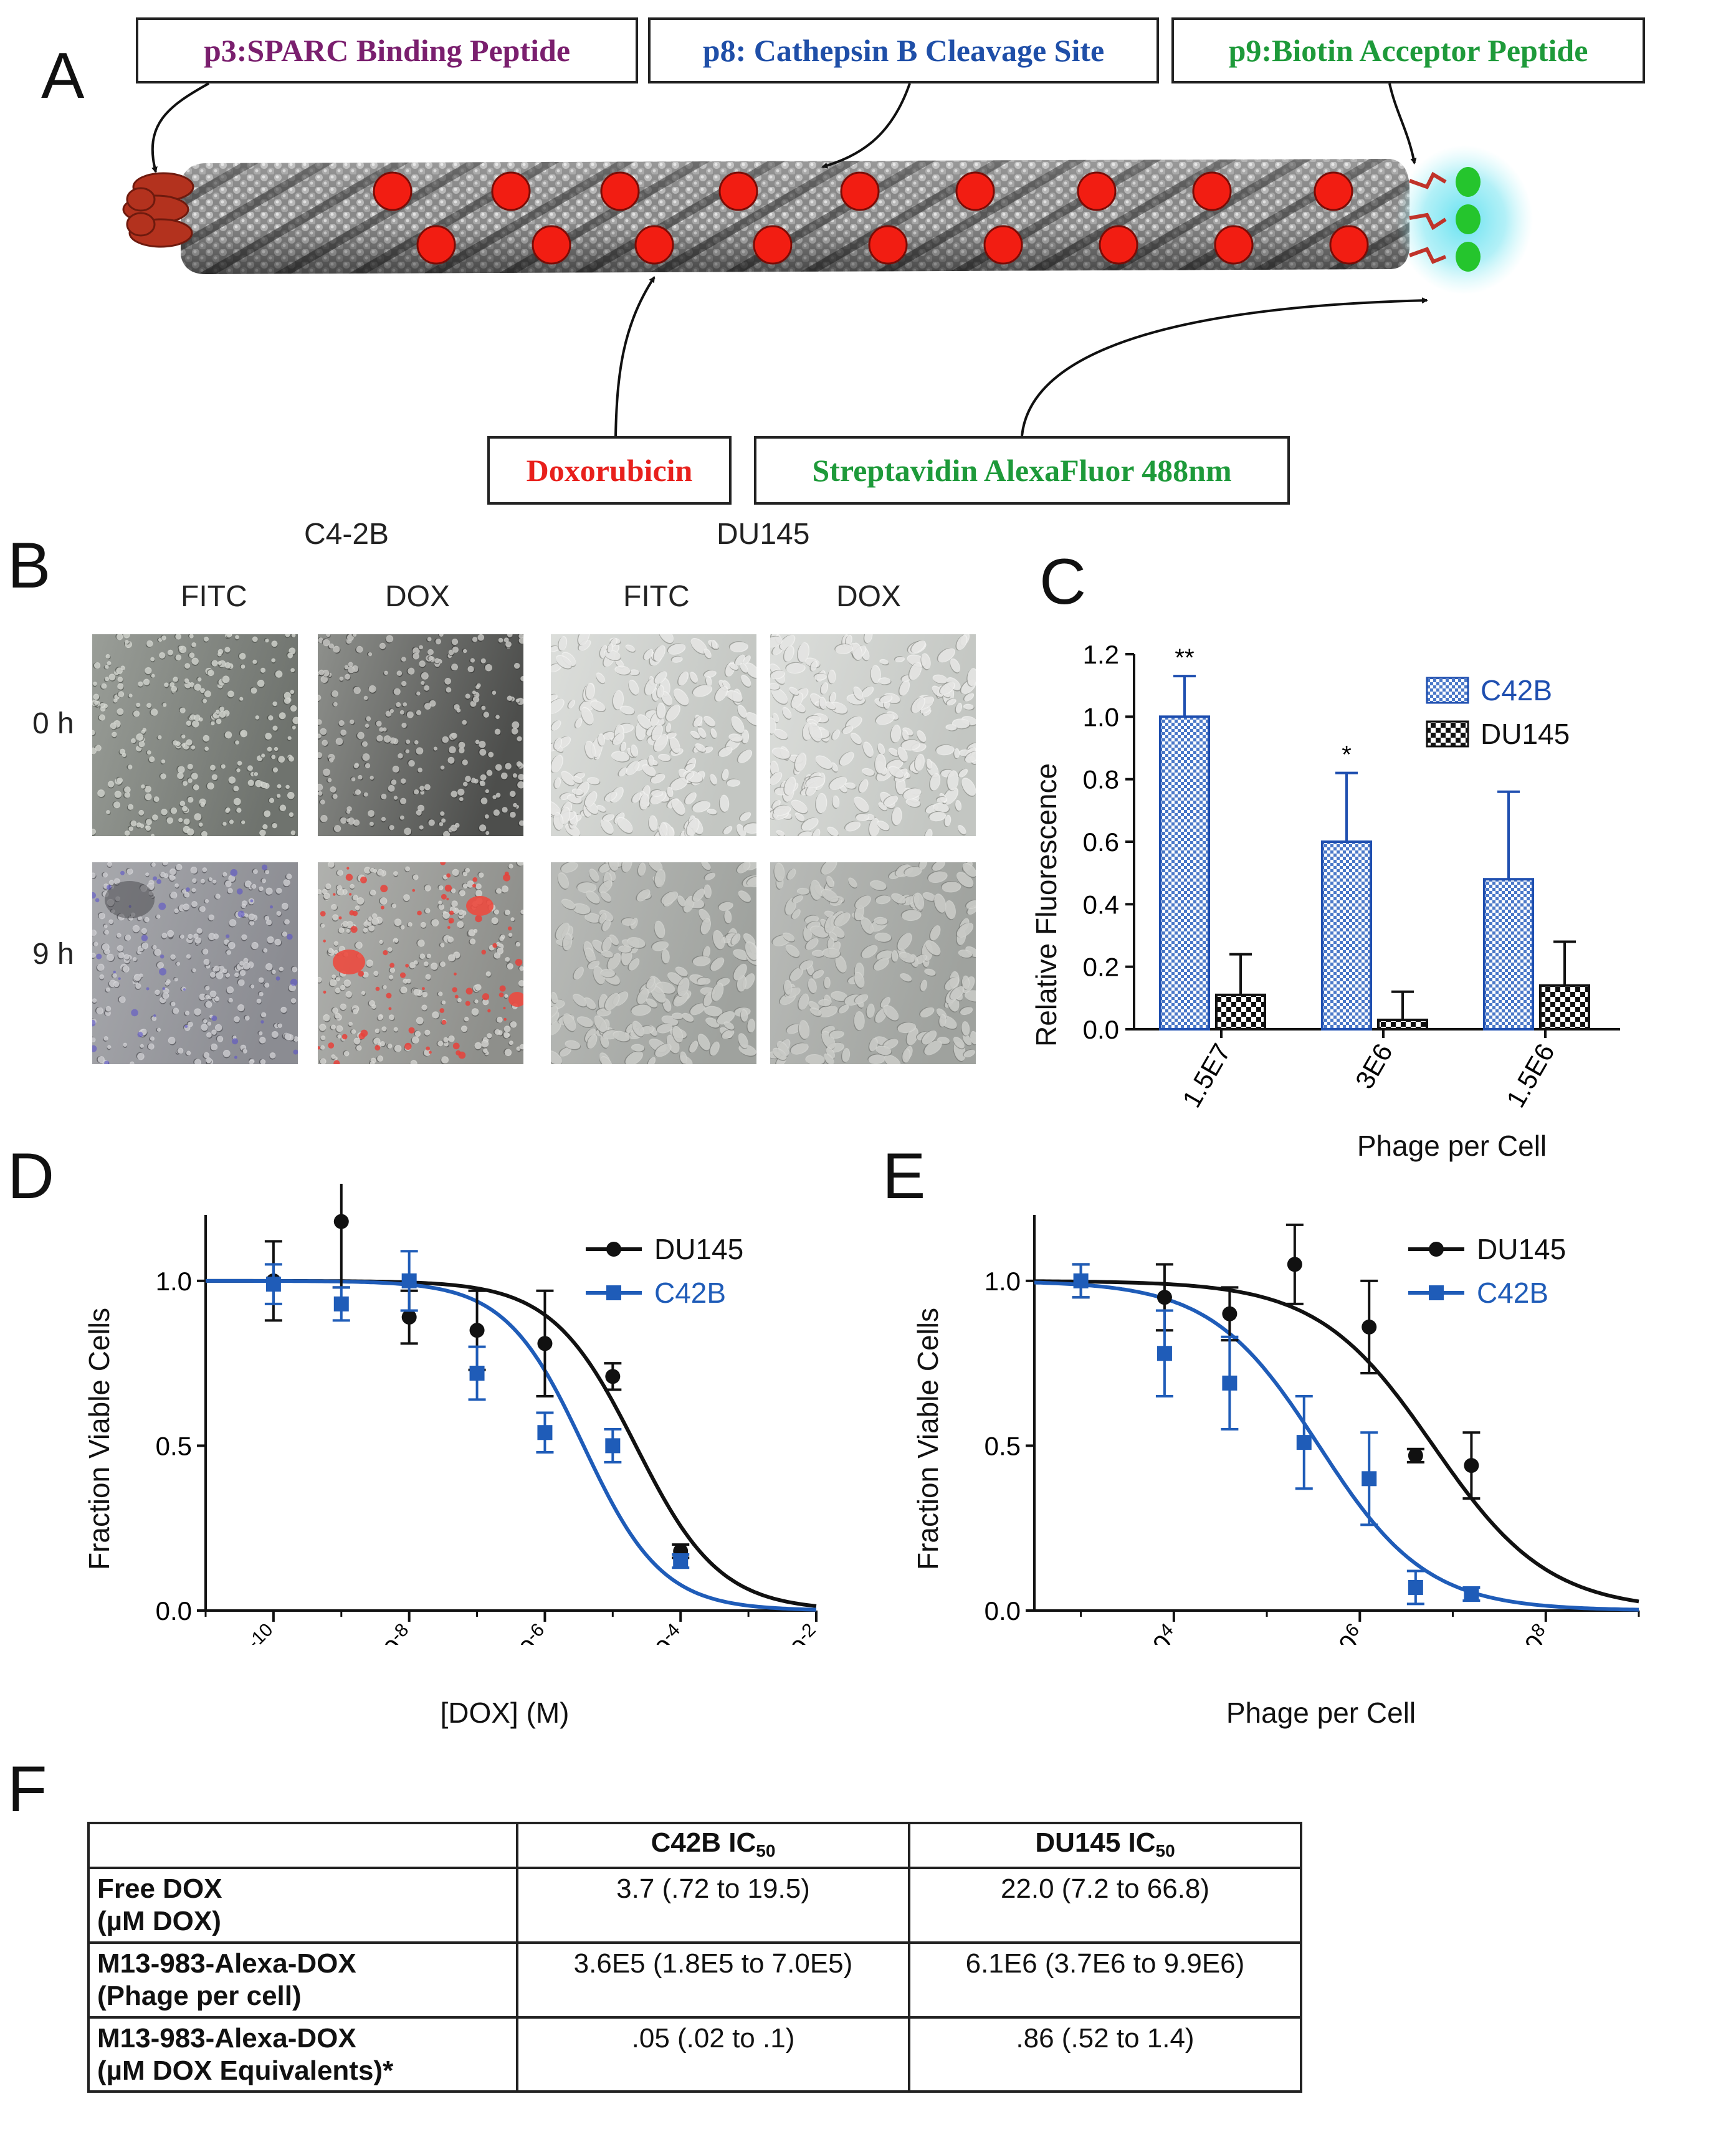 This screenshot has width=1736, height=2142. Describe the element at coordinates (505, 1713) in the screenshot. I see `chart-d-xlabel: [DOX] (M)` at that location.